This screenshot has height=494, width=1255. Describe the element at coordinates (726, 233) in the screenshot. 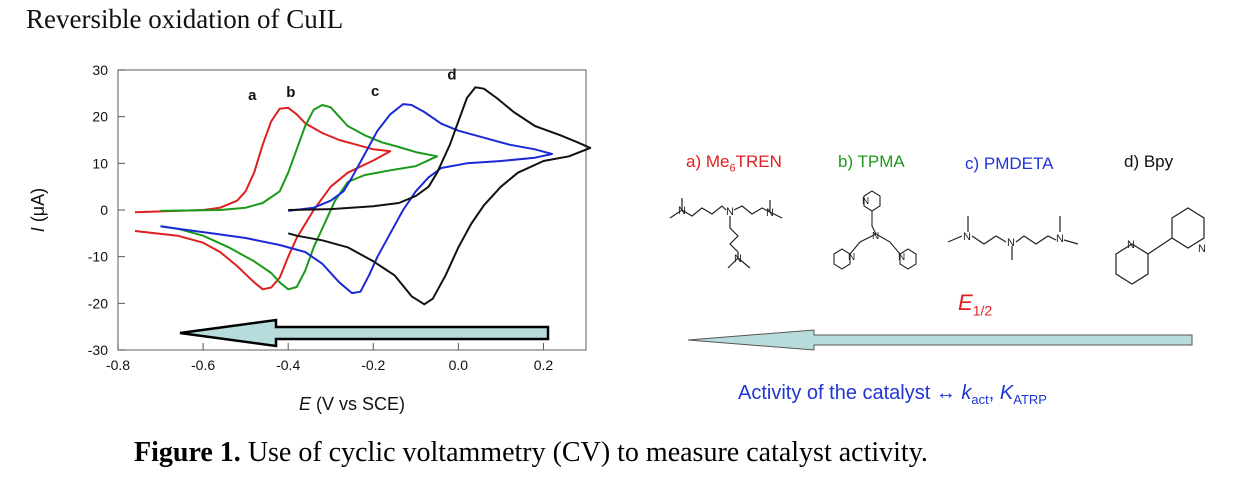

I see `me6tren-structure: N N N N` at that location.